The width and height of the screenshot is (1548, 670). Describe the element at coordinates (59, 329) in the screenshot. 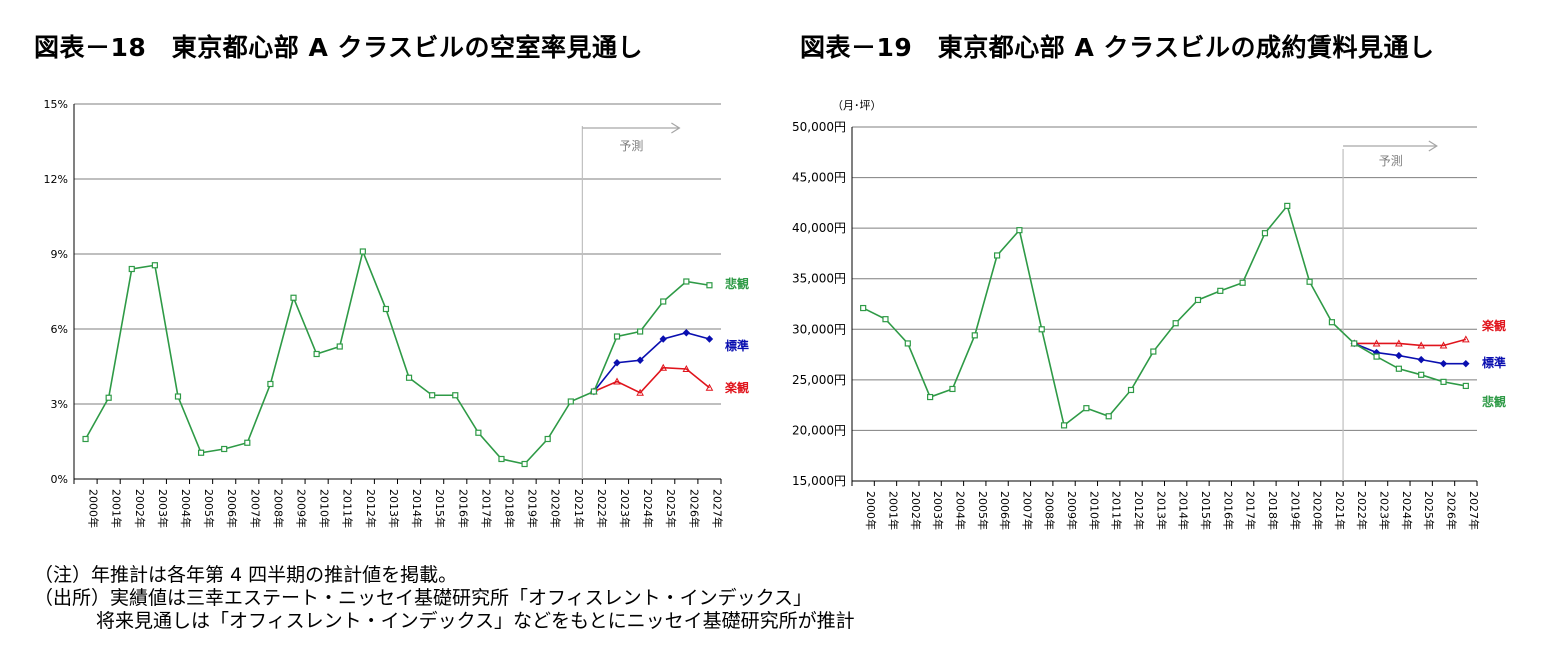

I see `y-tick-label: 6%` at that location.